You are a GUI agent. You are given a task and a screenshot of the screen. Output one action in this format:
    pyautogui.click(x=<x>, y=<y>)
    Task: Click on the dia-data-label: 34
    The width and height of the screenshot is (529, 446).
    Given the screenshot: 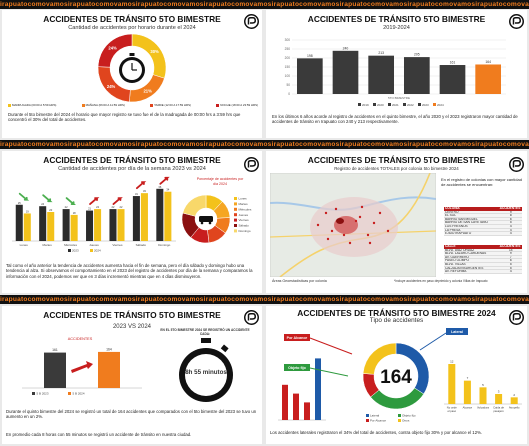 What is the action you would take?
    pyautogui.click(x=167, y=190)
    